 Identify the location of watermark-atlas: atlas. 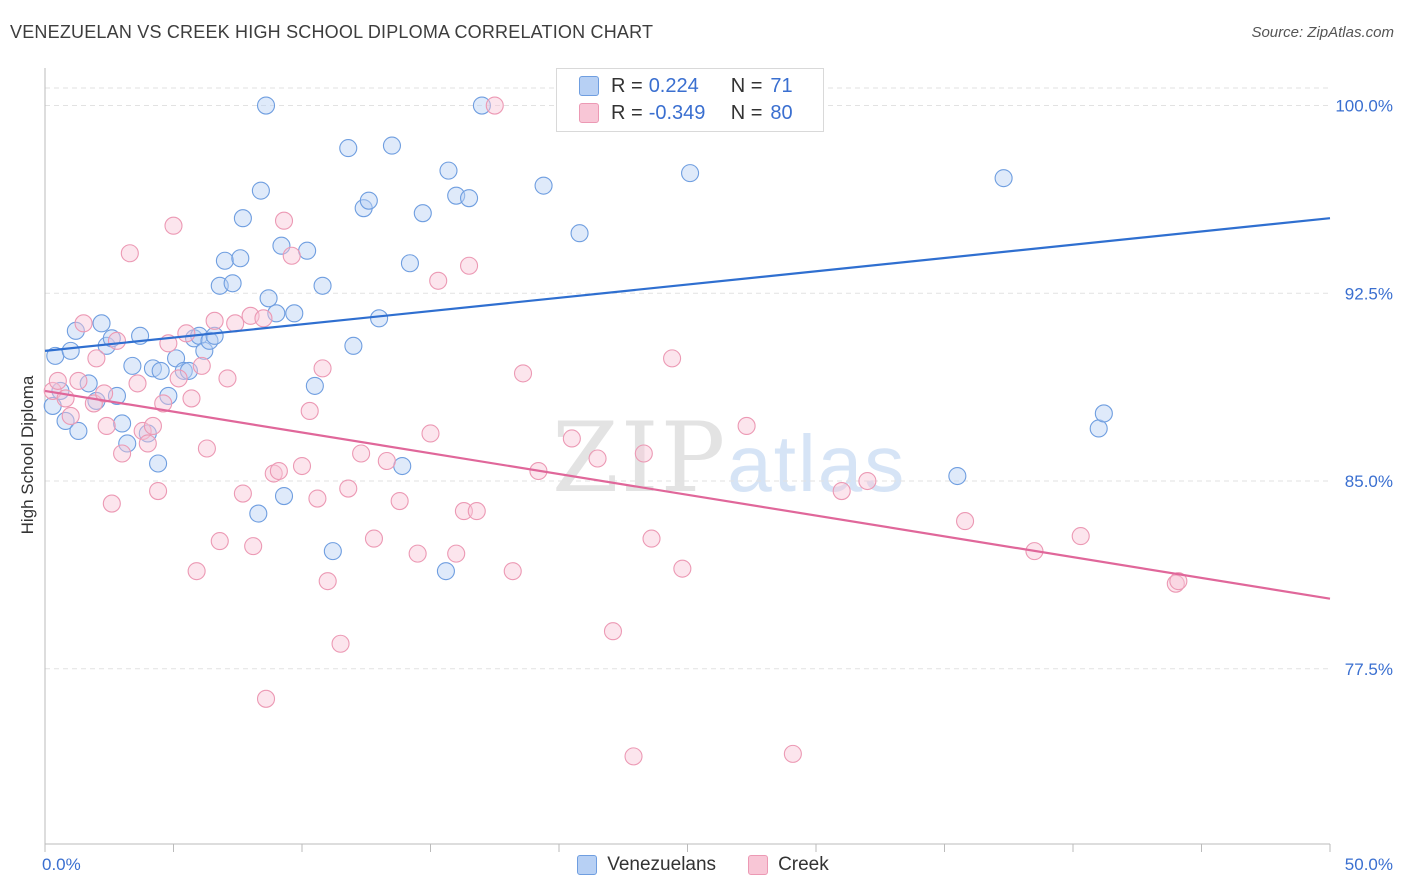
(817, 463).